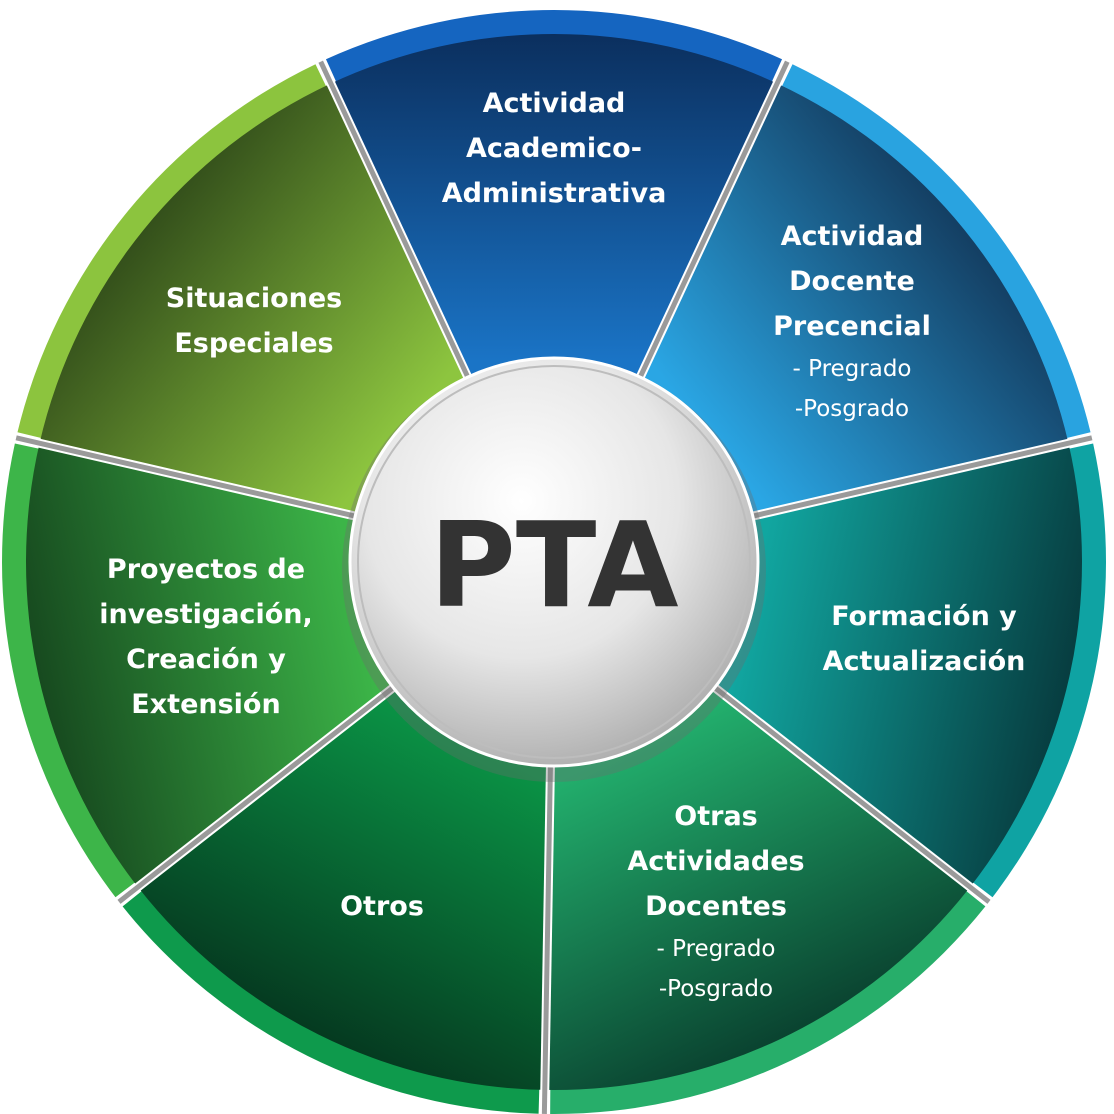  What do you see at coordinates (205, 614) in the screenshot?
I see `label-proyectos-line: investigación,` at bounding box center [205, 614].